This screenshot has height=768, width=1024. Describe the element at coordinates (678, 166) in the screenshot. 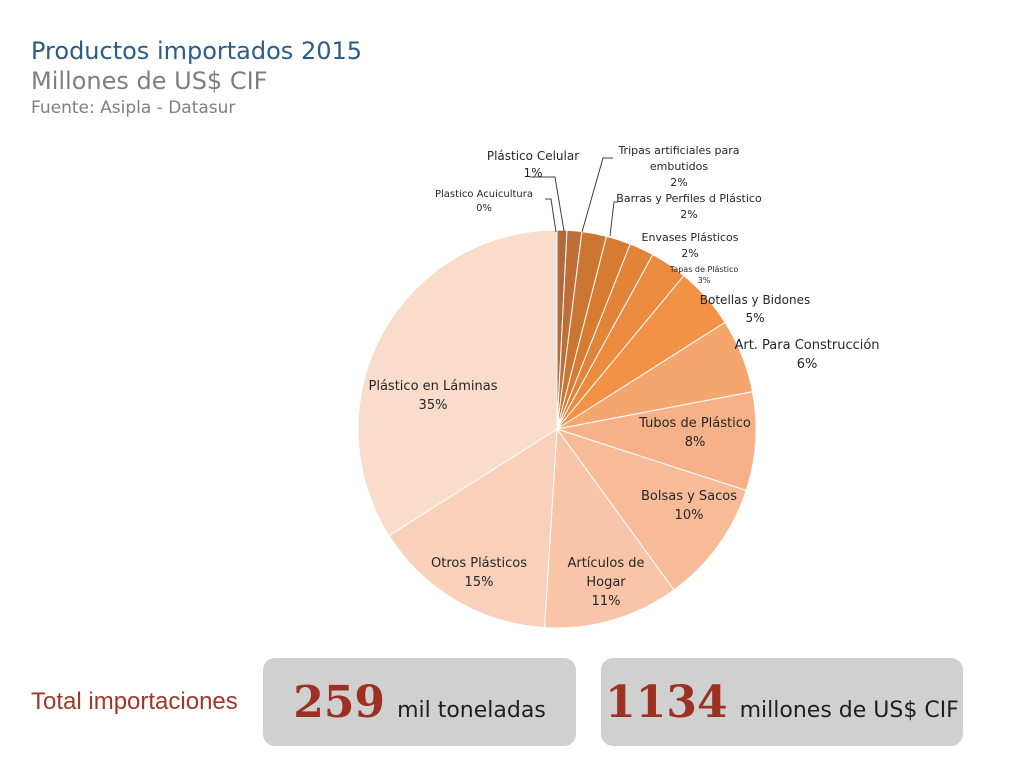

I see `slice-label-3: Tripas artificiales para embutidos 2%` at that location.